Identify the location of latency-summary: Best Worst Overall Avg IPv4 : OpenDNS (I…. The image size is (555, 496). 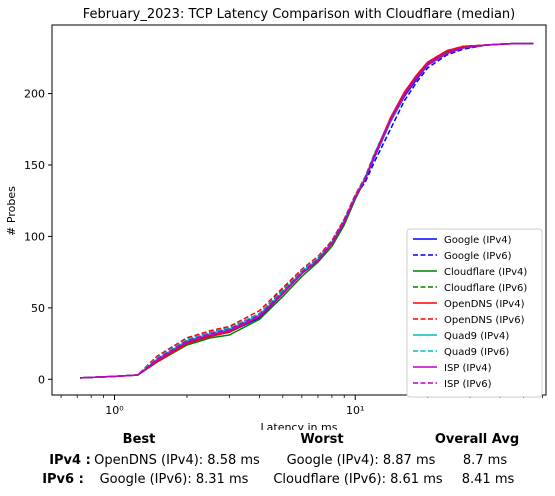
(277, 463).